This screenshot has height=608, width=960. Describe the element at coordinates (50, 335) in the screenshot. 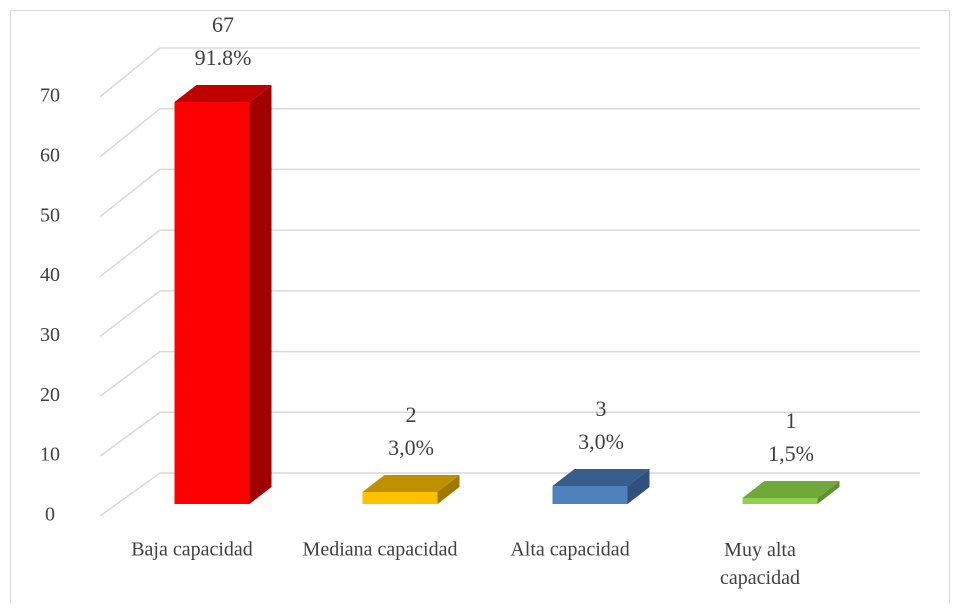

I see `y-tick-label: 30` at that location.